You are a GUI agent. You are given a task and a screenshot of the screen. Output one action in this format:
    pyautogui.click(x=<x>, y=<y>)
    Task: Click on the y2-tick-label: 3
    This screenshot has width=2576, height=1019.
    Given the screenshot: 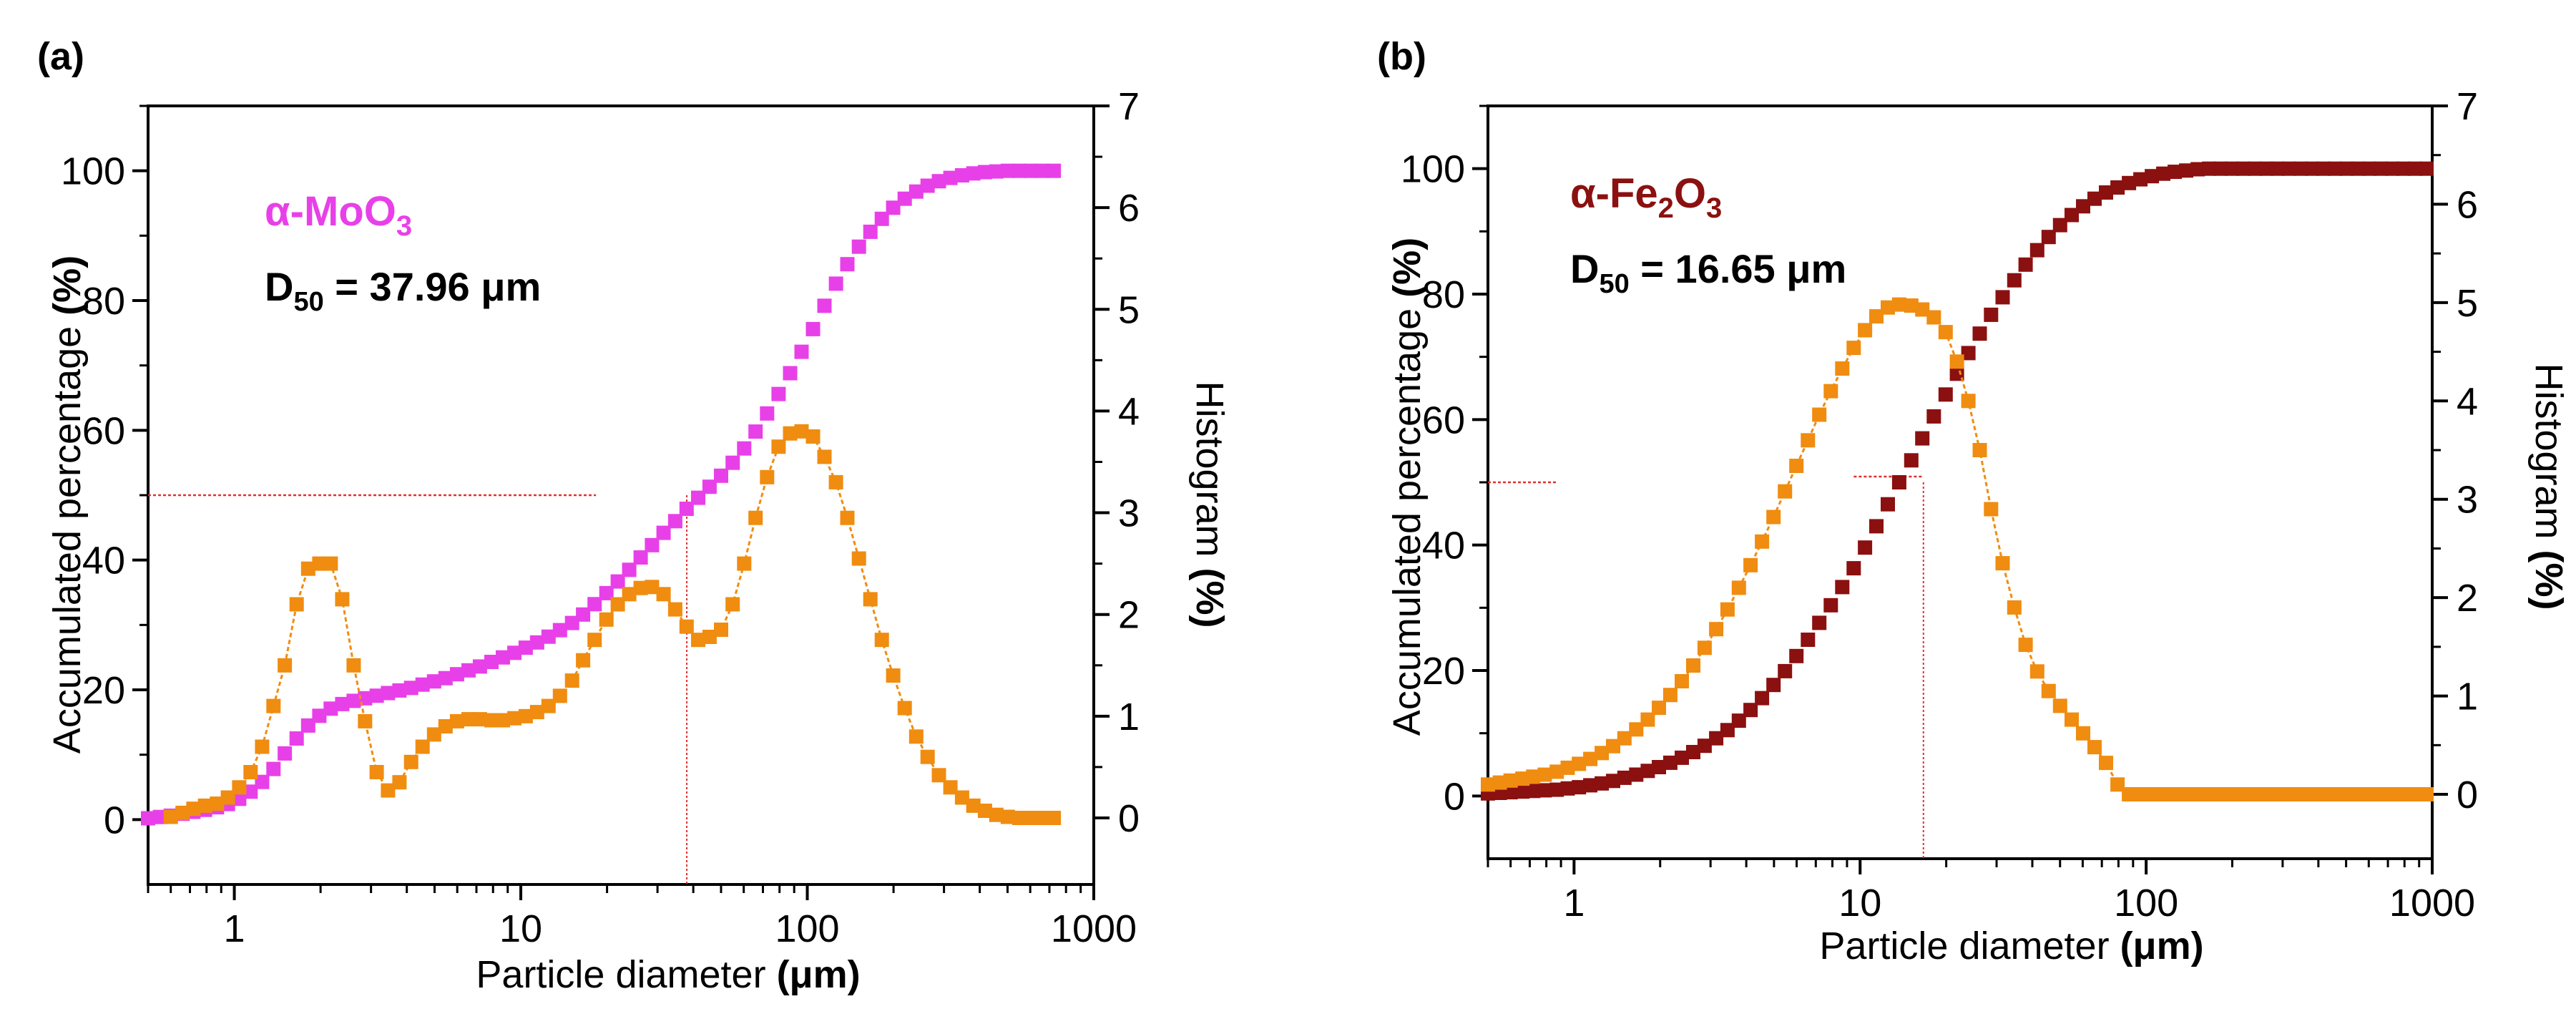 What is the action you would take?
    pyautogui.click(x=2467, y=500)
    